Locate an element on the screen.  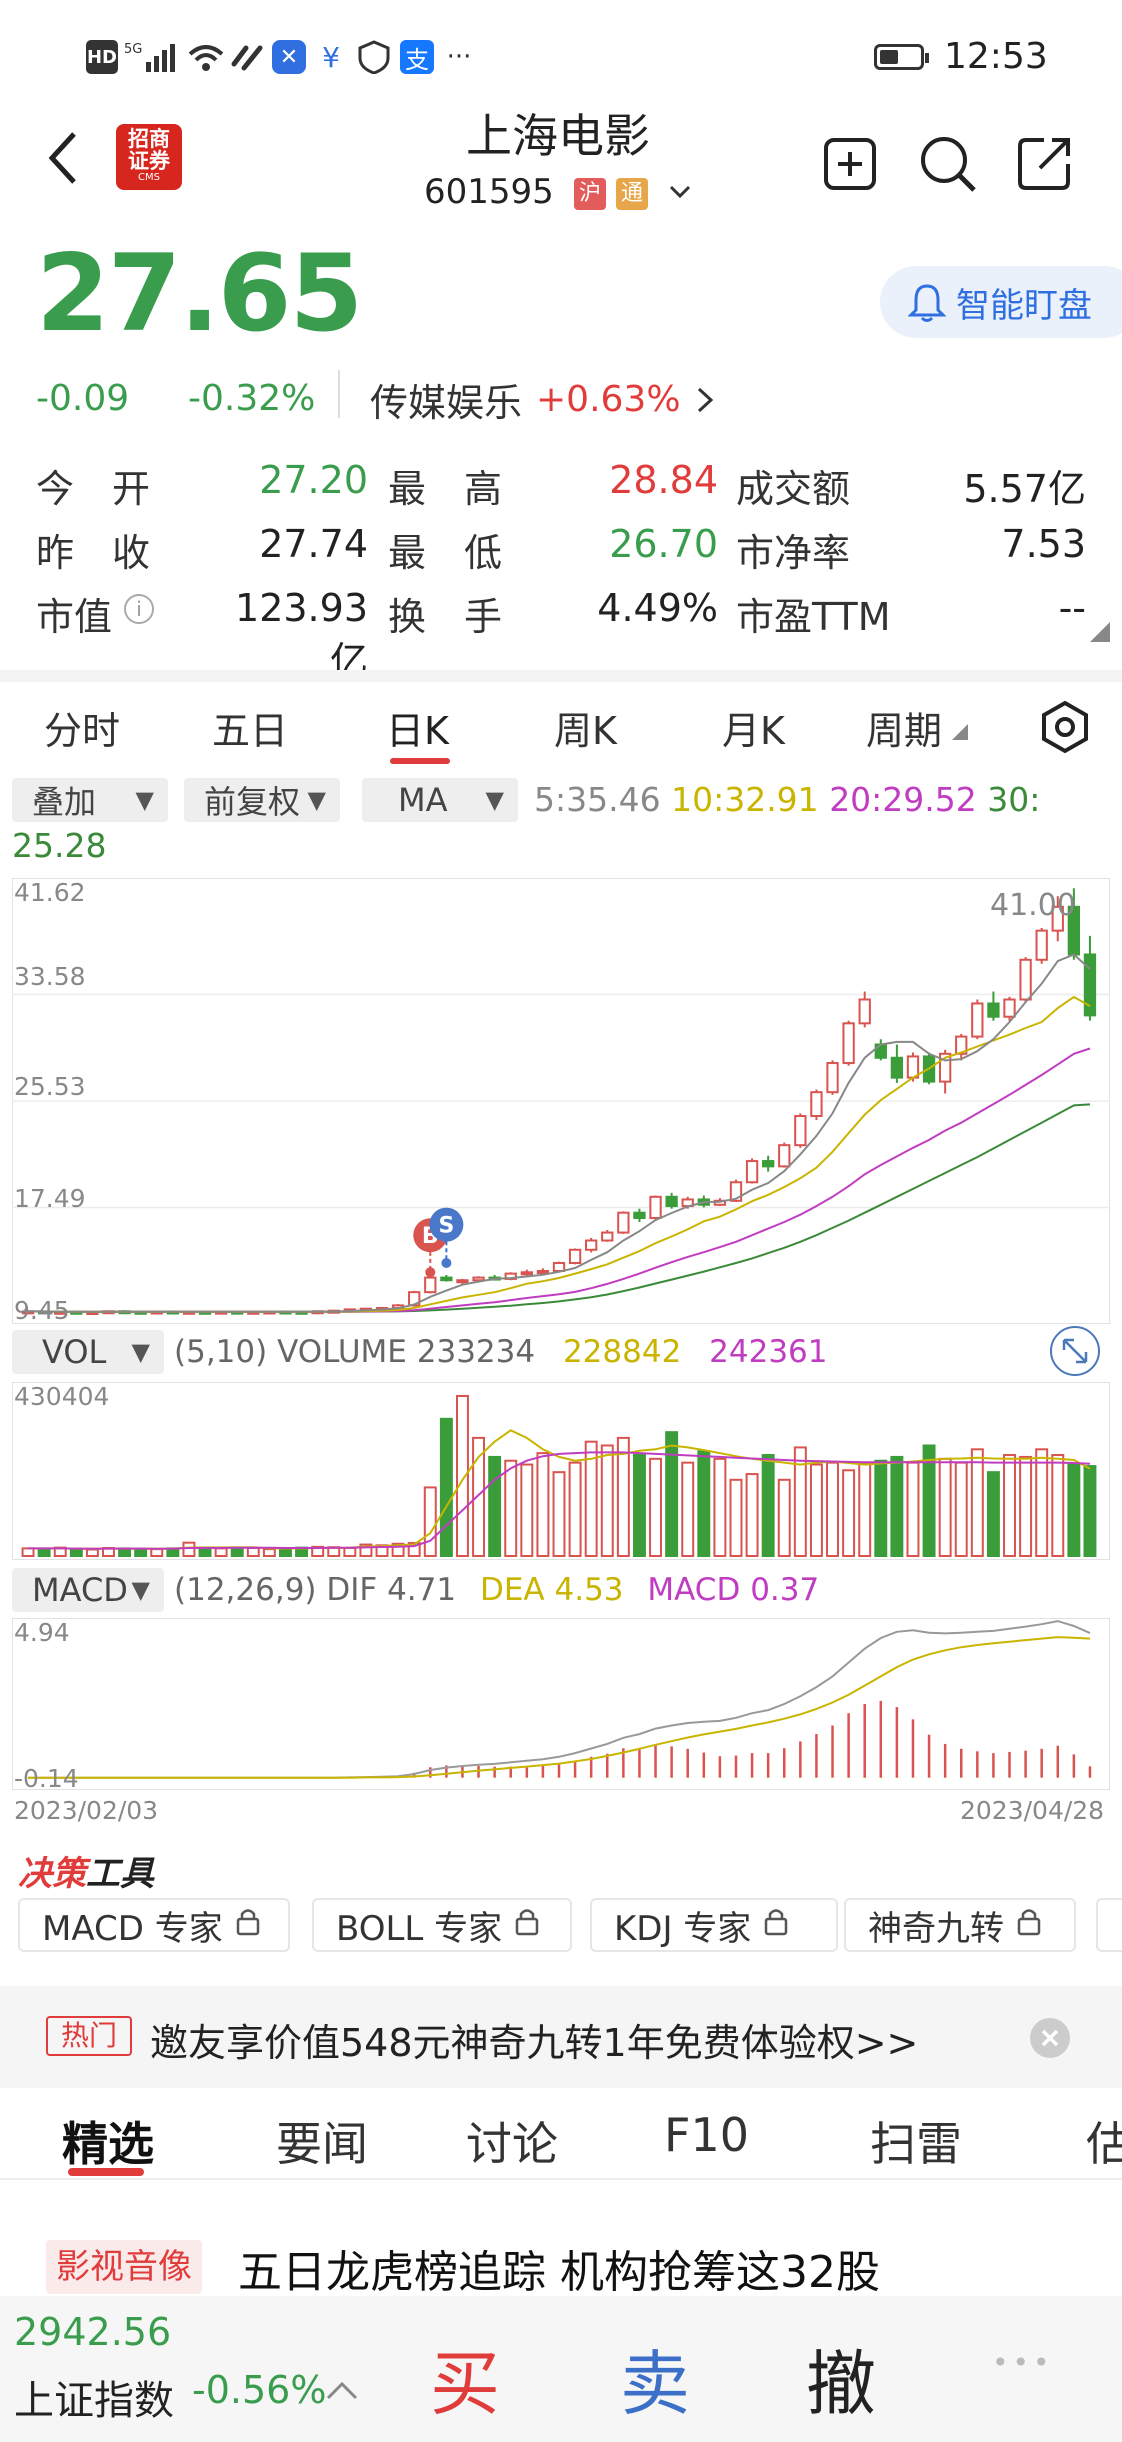
share-button is located at coordinates (1045, 163).